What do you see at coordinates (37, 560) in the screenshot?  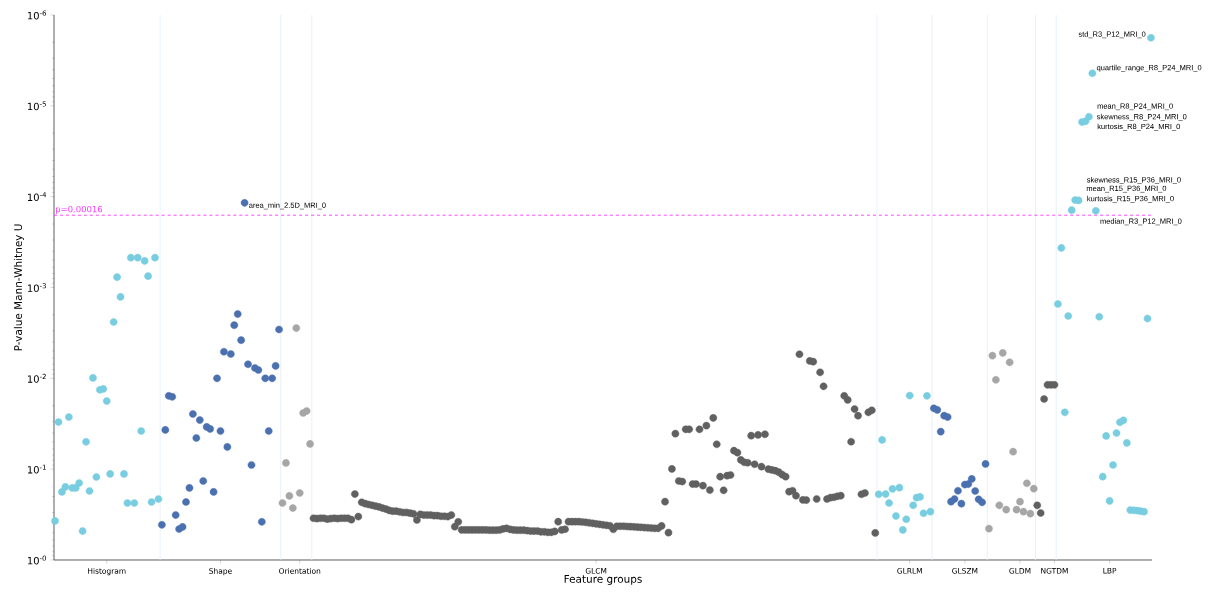 I see `y-tick-label: 10$^{-0}$` at bounding box center [37, 560].